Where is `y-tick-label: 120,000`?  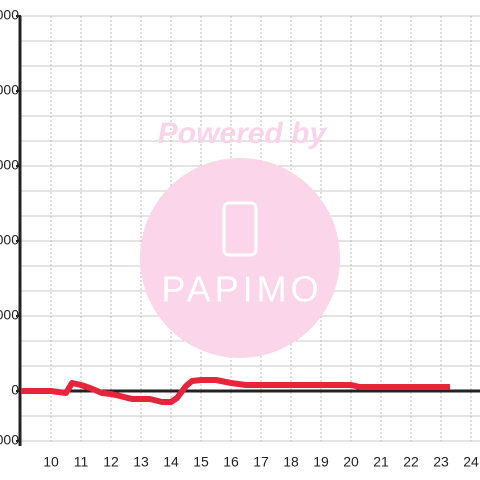
y-tick-label: 120,000 is located at coordinates (9, 90).